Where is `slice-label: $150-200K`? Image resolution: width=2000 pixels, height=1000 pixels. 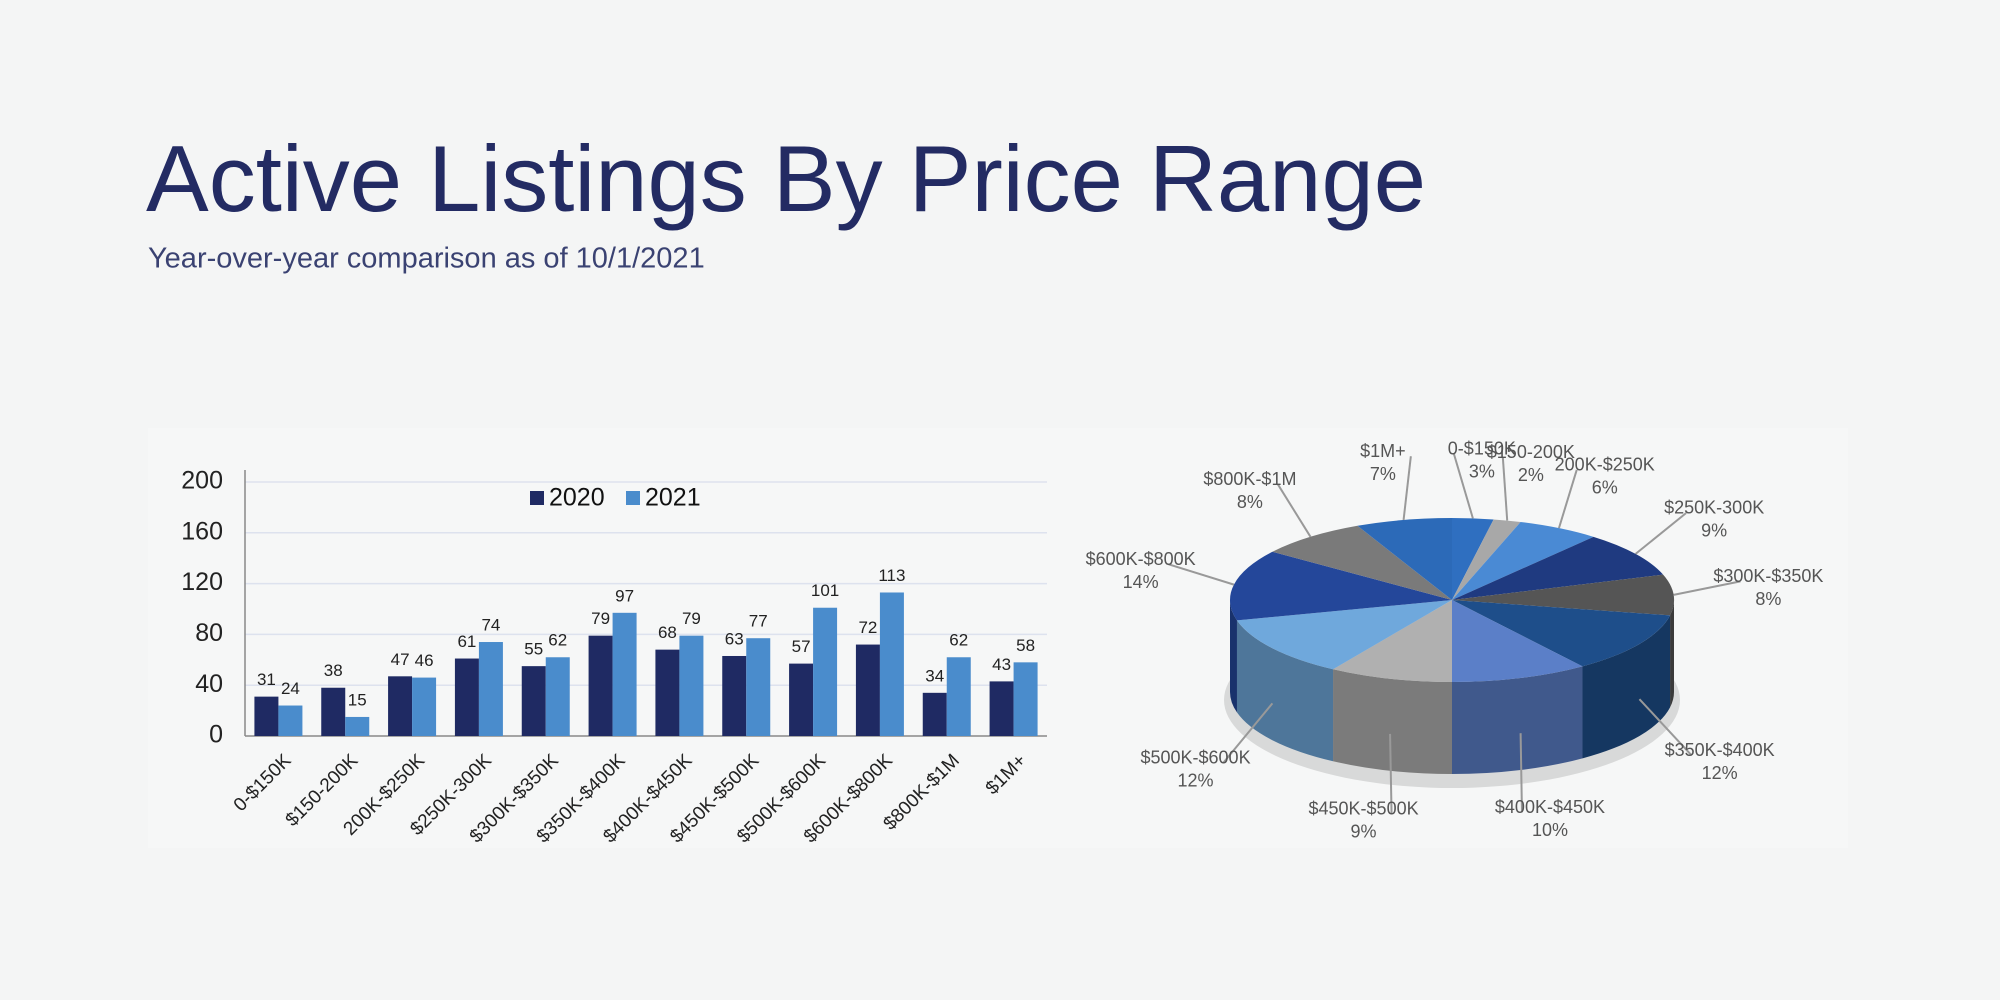 slice-label: $150-200K is located at coordinates (1531, 452).